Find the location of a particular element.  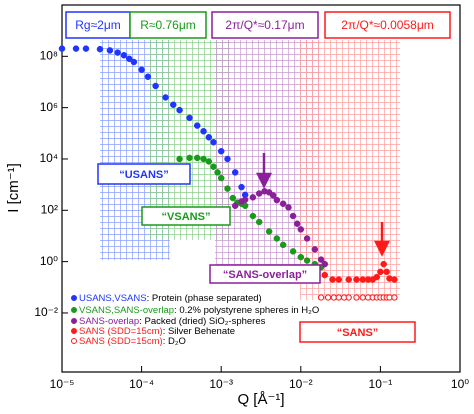

x-axis-label: Q [Å⁻¹] is located at coordinates (260, 399).